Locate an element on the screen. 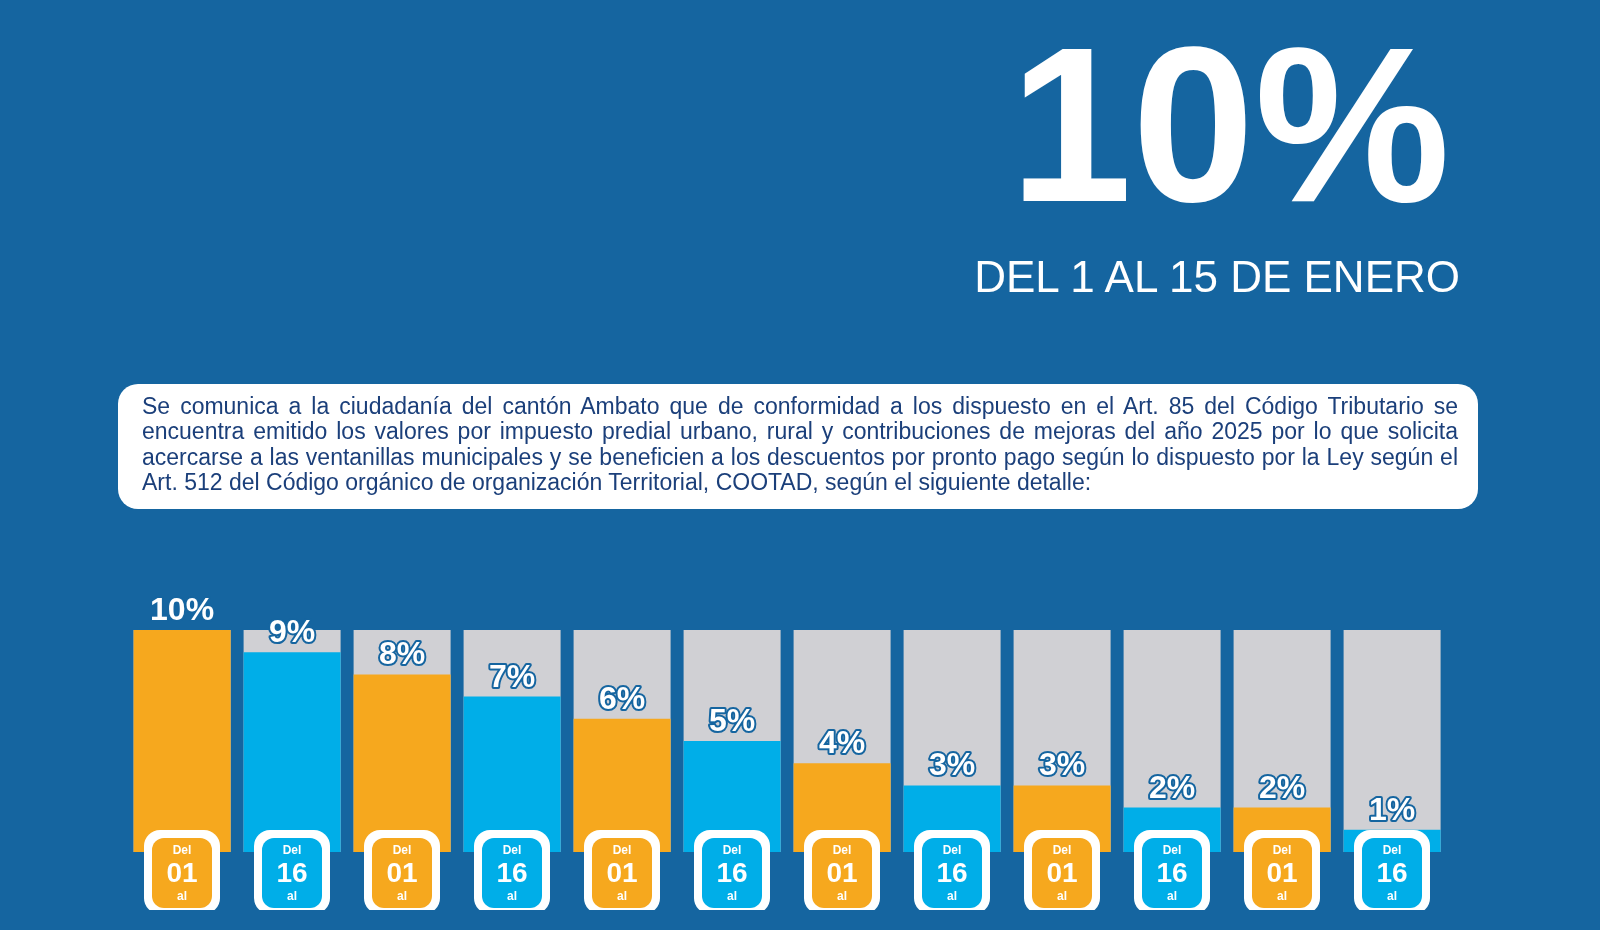 This screenshot has width=1600, height=930. data-label: 5% is located at coordinates (732, 720).